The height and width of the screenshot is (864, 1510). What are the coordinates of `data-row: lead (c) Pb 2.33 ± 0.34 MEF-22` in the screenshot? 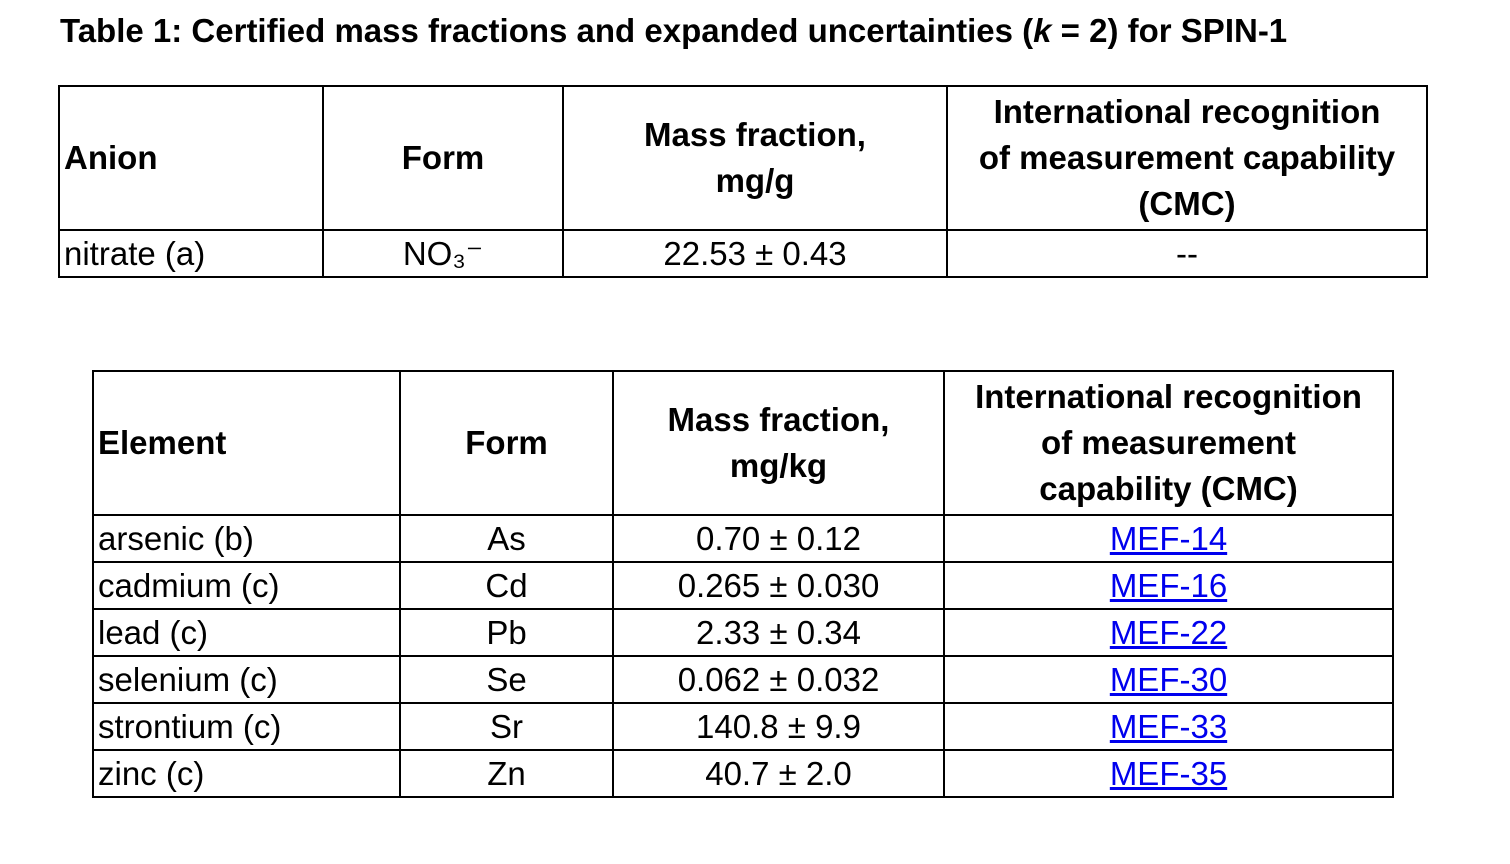 It's located at (743, 632).